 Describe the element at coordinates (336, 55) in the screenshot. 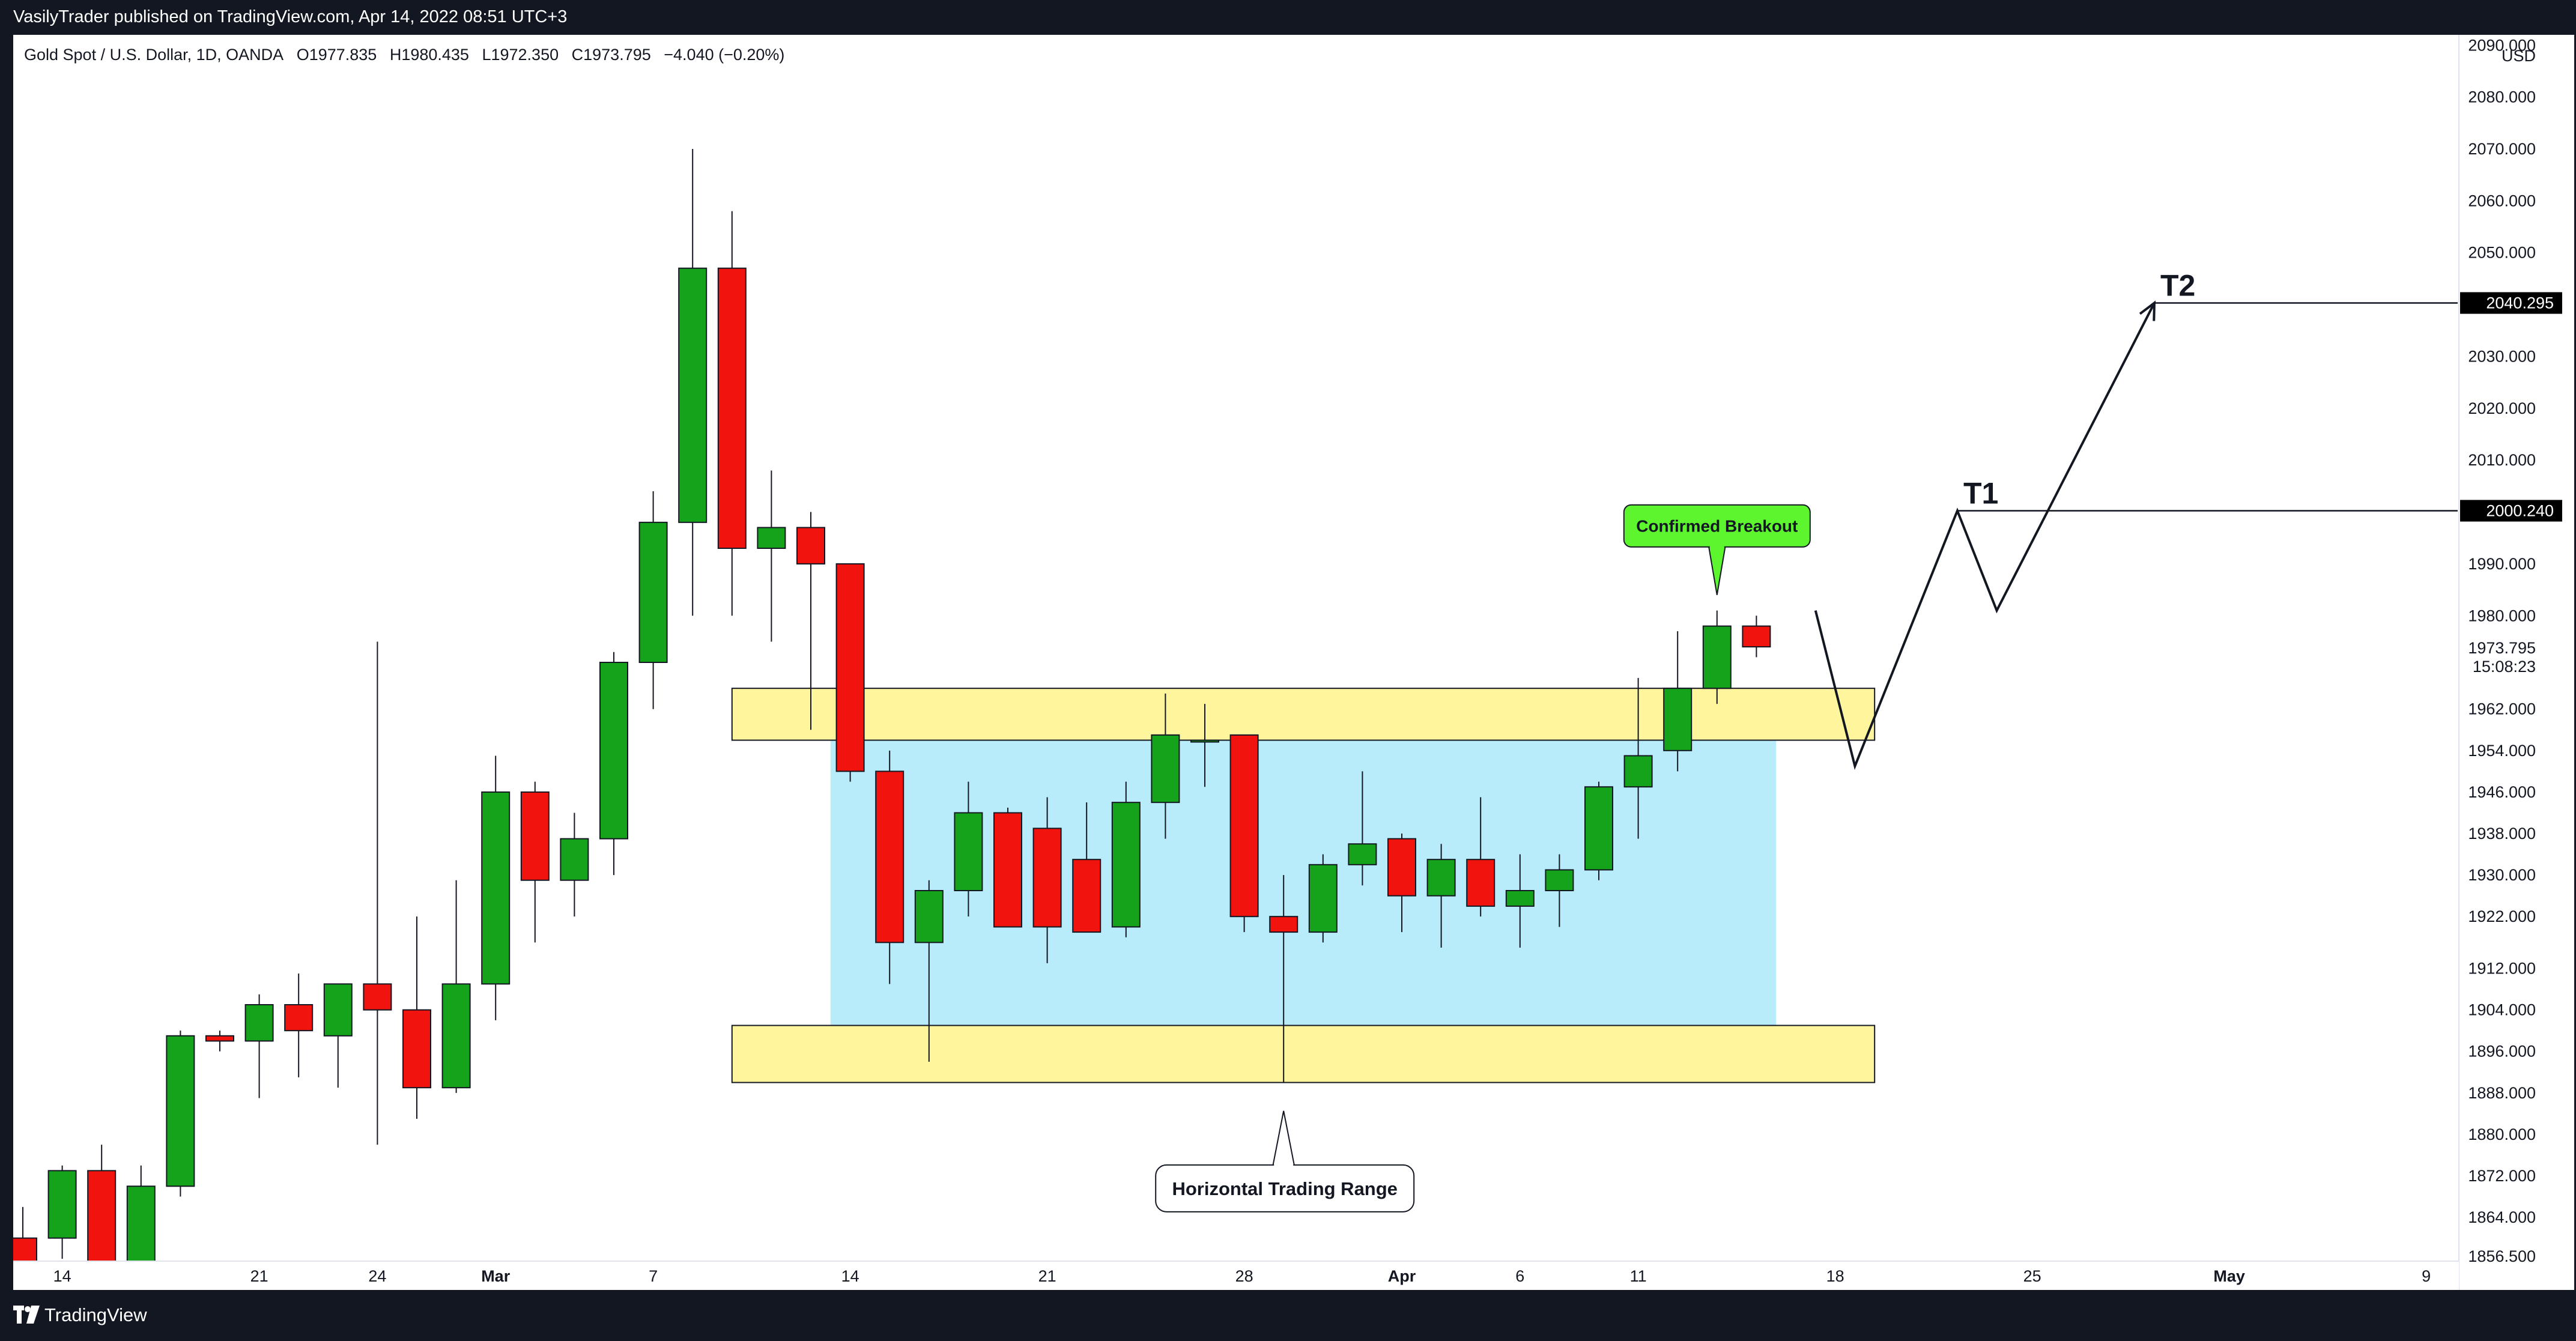

I see `legend-open: O1977.835` at that location.